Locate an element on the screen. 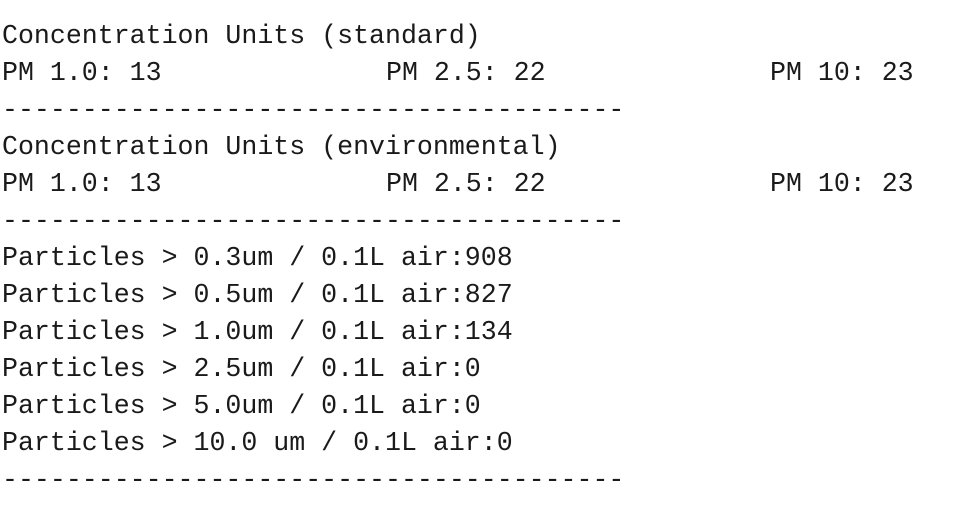  standard-pm25-value: PM 2.5: 22 is located at coordinates (466, 73).